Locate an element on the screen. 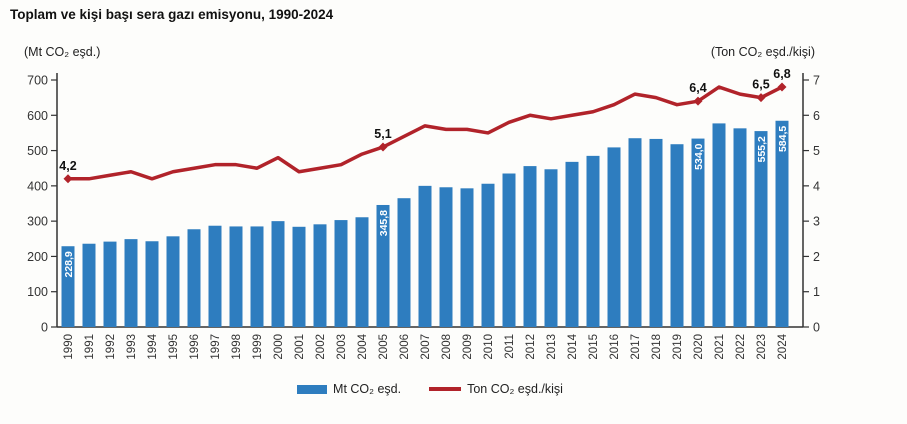 This screenshot has width=907, height=424. line-value-label-2024: 6,8 is located at coordinates (781, 74).